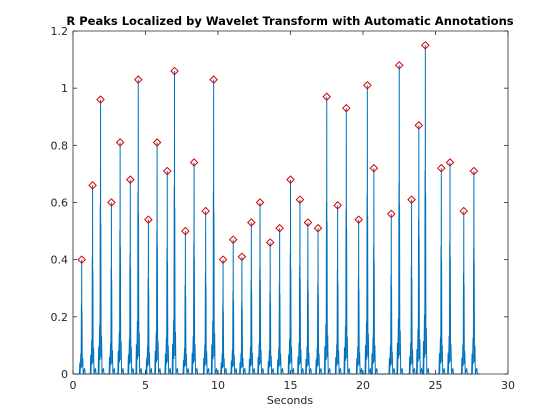 The image size is (560, 420). I want to click on y-tick-label: 0.2, so click(60, 317).